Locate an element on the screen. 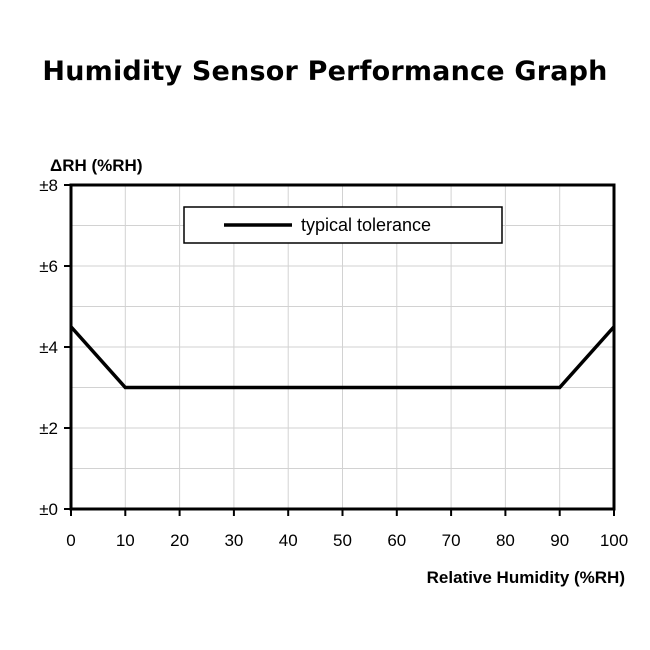  series-layer is located at coordinates (342, 357).